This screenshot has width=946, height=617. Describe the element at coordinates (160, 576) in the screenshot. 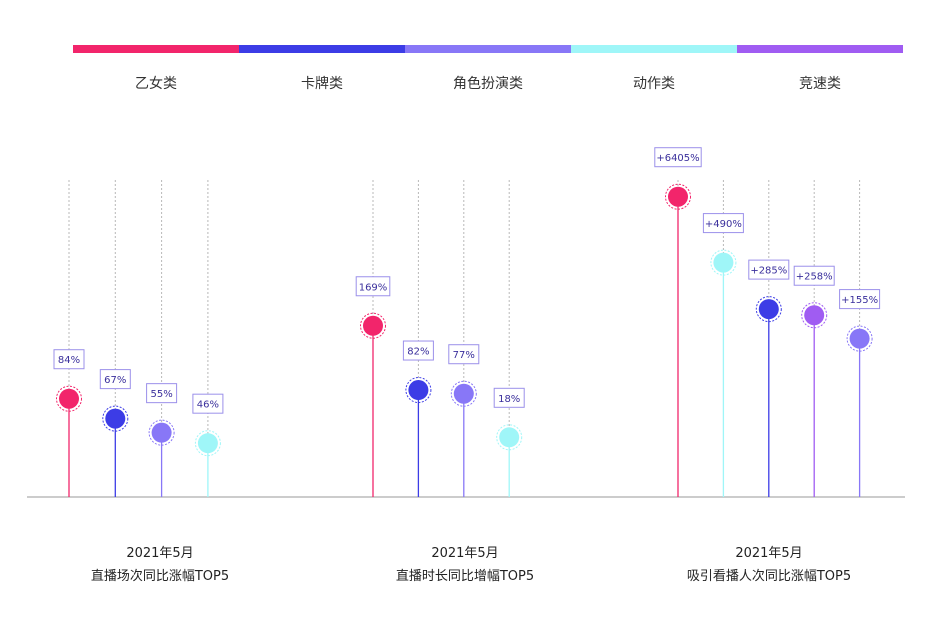

I see `chart-caption-title: 直播场次同比涨幅TOP5` at that location.